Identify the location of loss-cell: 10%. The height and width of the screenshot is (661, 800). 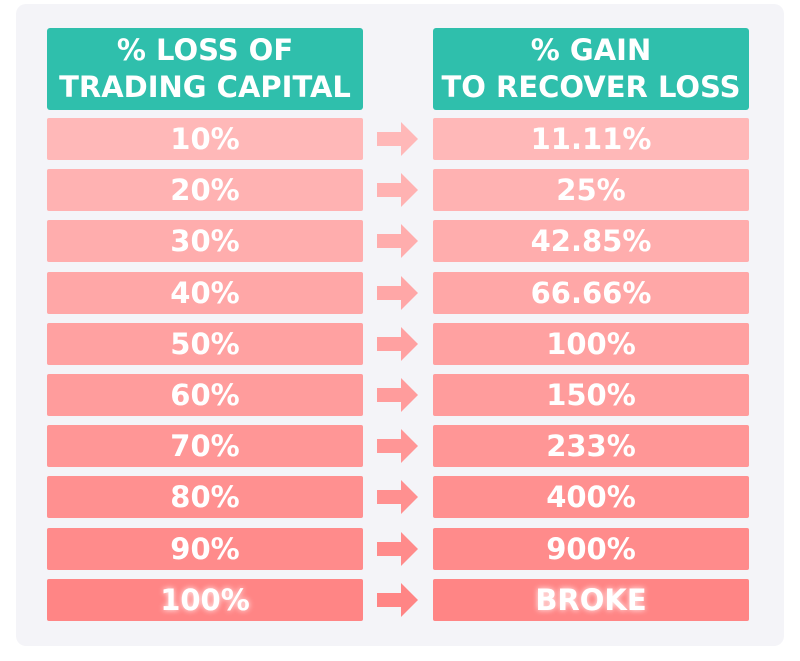
(205, 139).